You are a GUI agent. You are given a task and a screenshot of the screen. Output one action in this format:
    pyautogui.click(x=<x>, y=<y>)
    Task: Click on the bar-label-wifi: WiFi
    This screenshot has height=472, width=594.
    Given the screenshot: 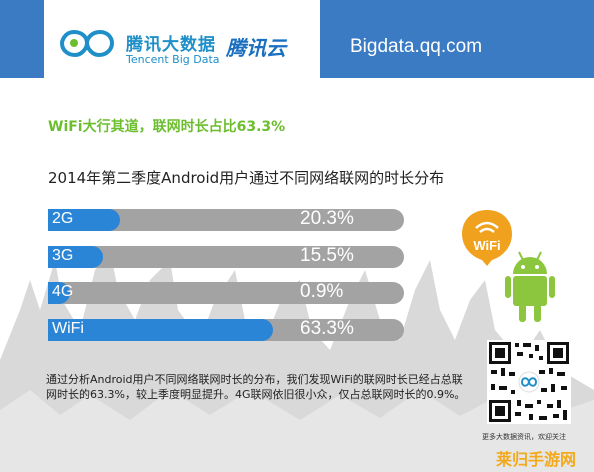 What is the action you would take?
    pyautogui.click(x=68, y=328)
    